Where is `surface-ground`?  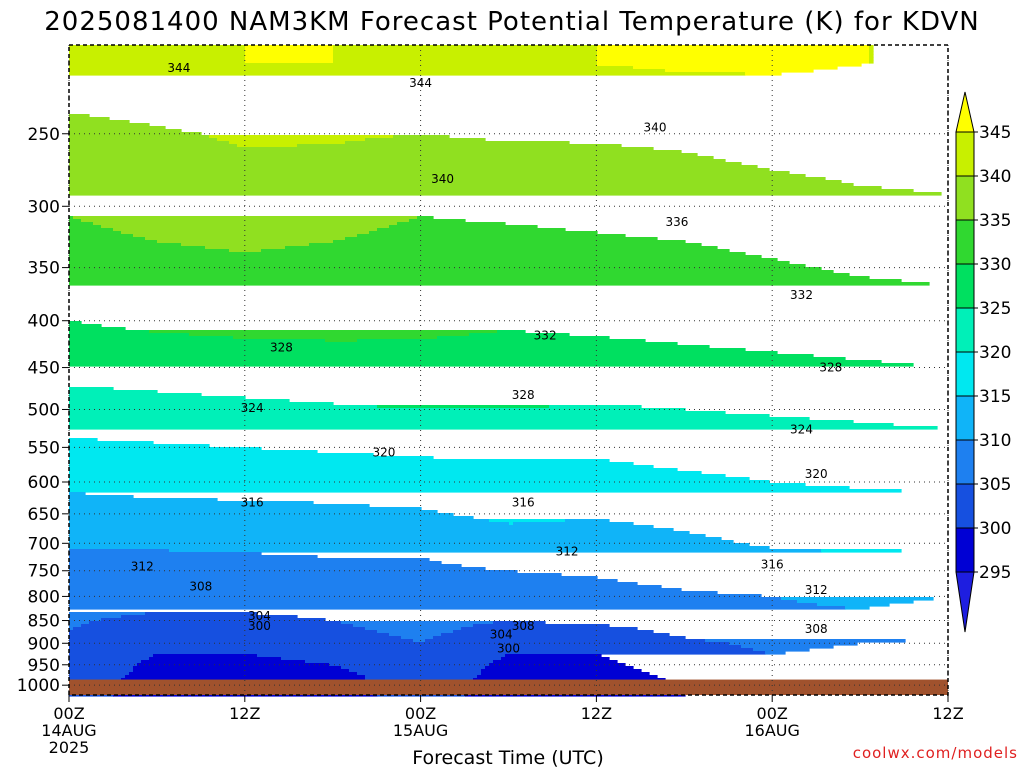 surface-ground is located at coordinates (508, 687).